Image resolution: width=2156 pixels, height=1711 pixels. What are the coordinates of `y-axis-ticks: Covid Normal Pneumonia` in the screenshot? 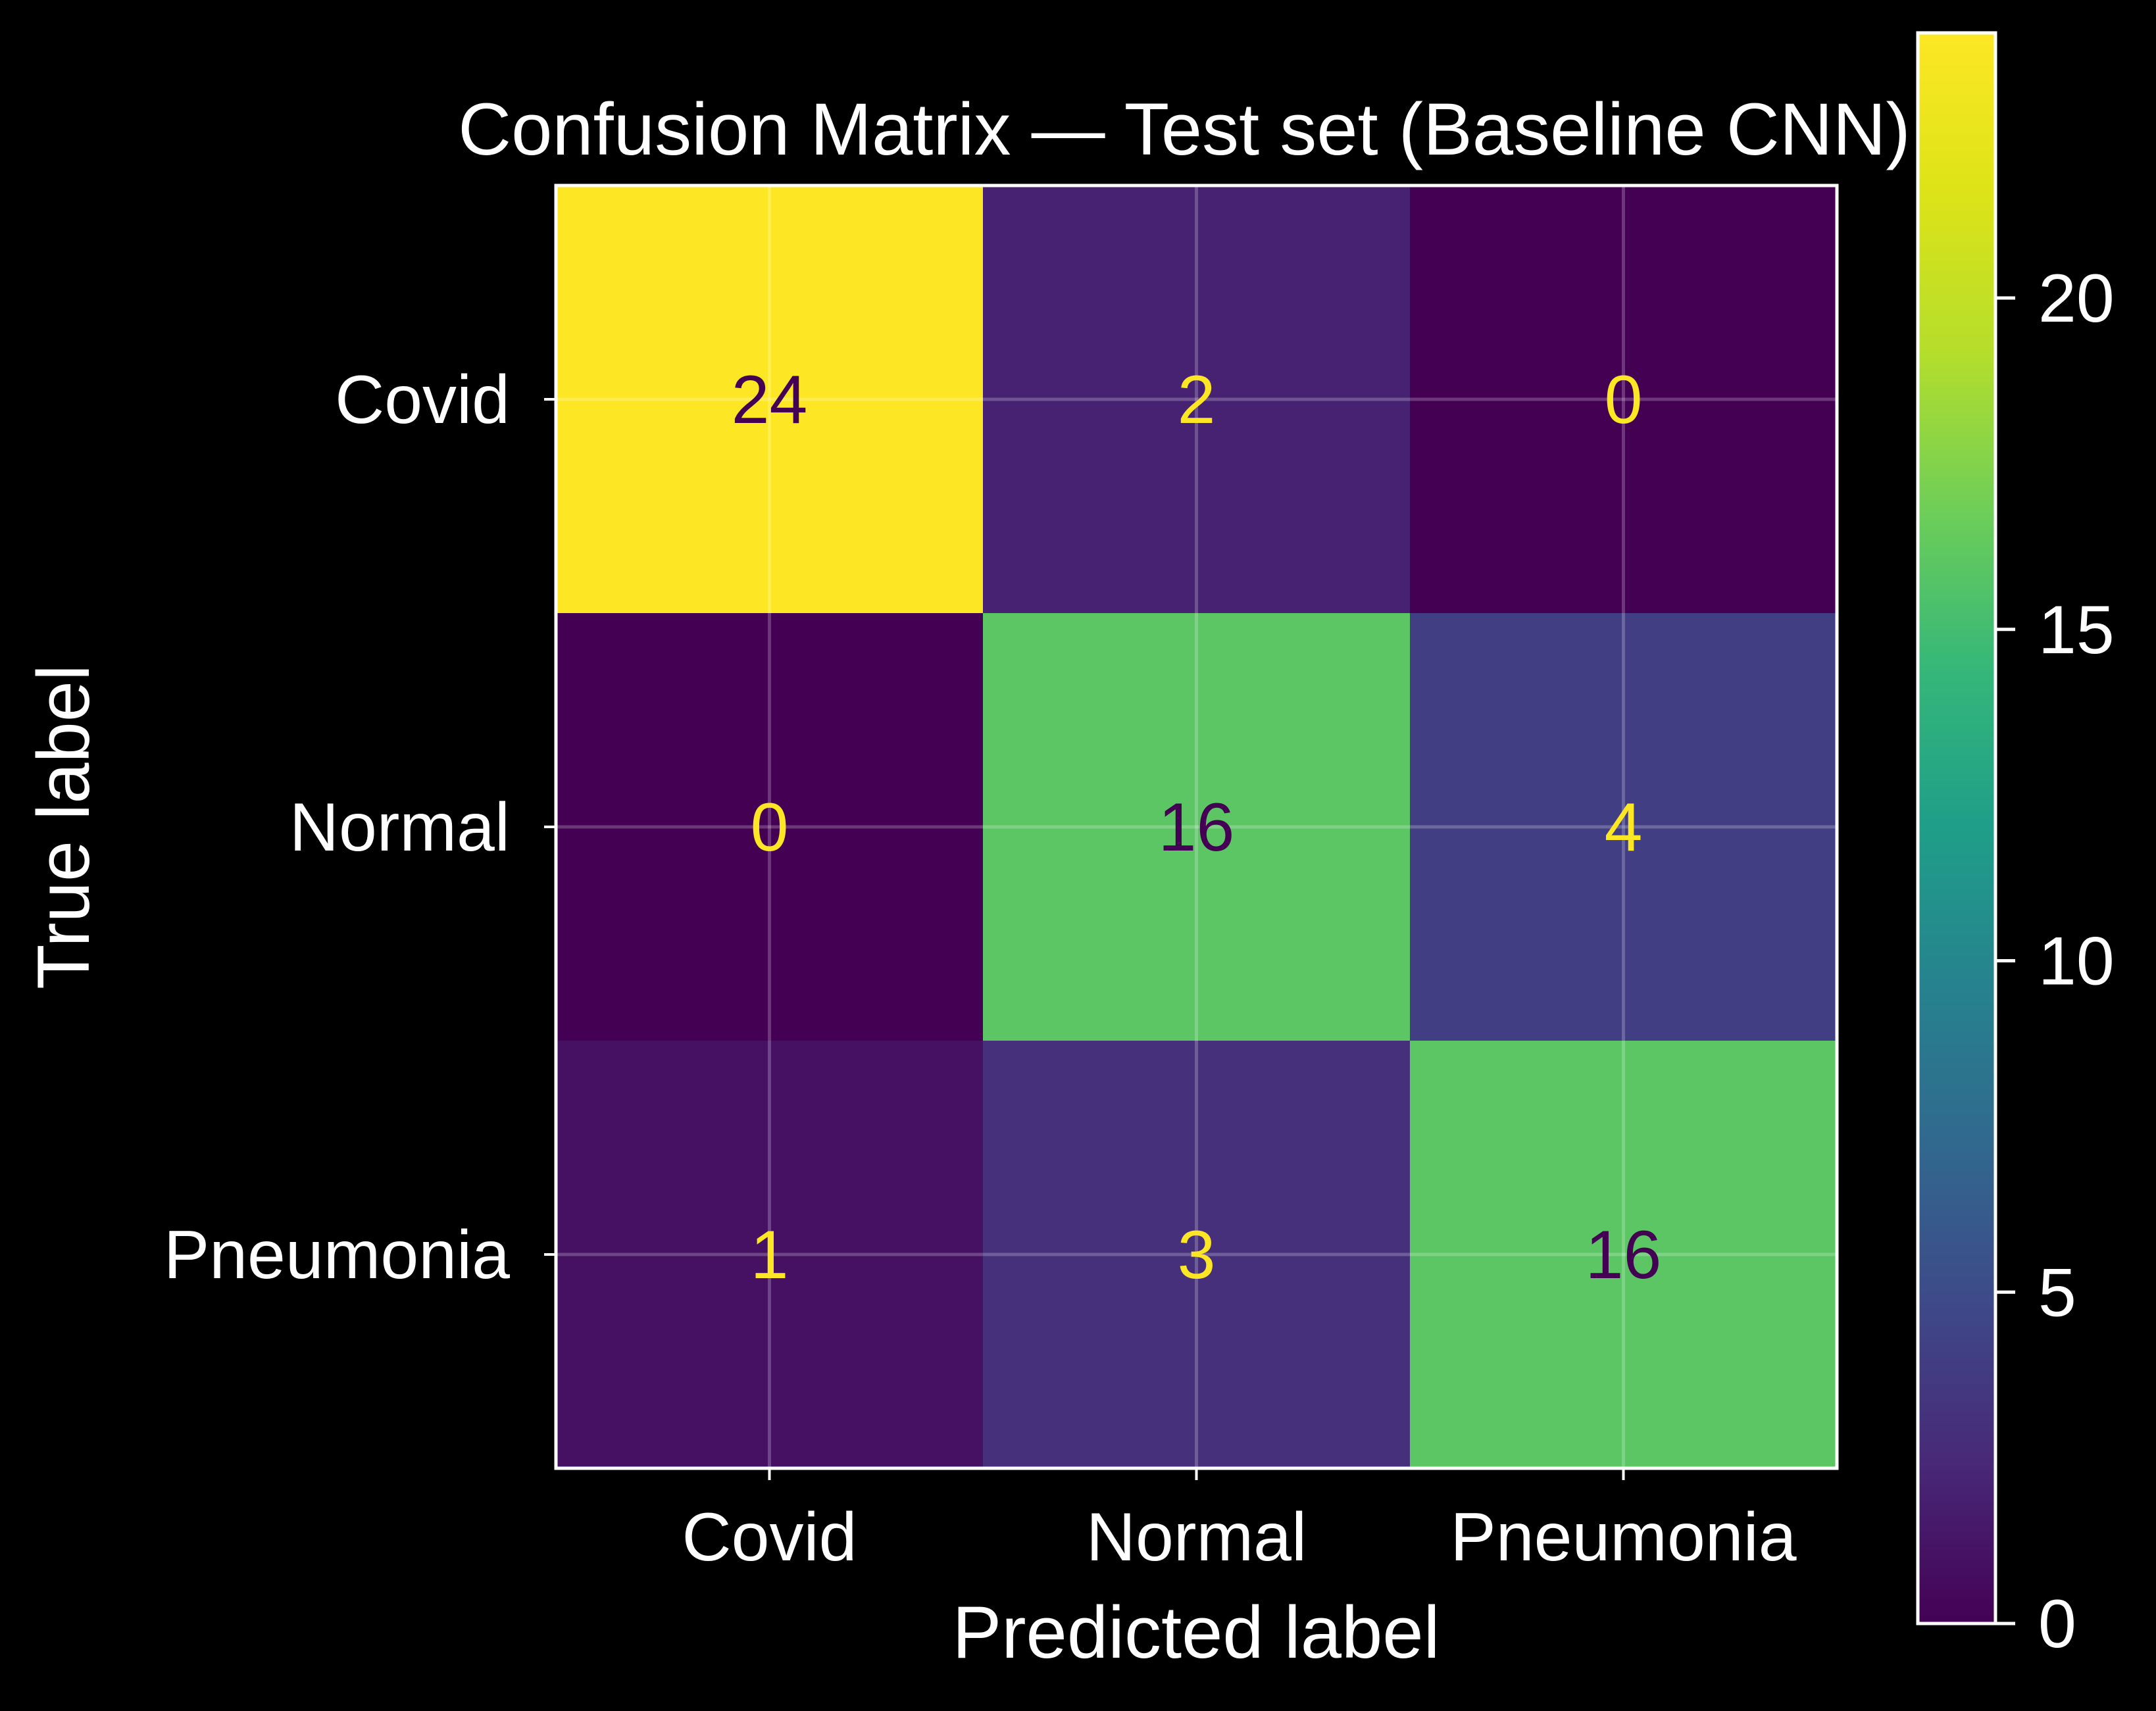 It's located at (360, 827).